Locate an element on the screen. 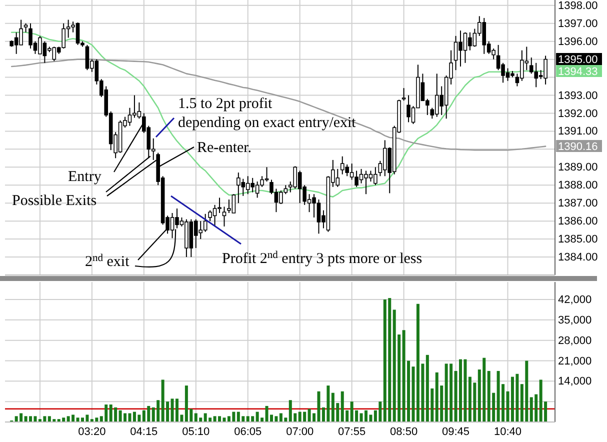  x-tick-label: 08:50 is located at coordinates (404, 432).